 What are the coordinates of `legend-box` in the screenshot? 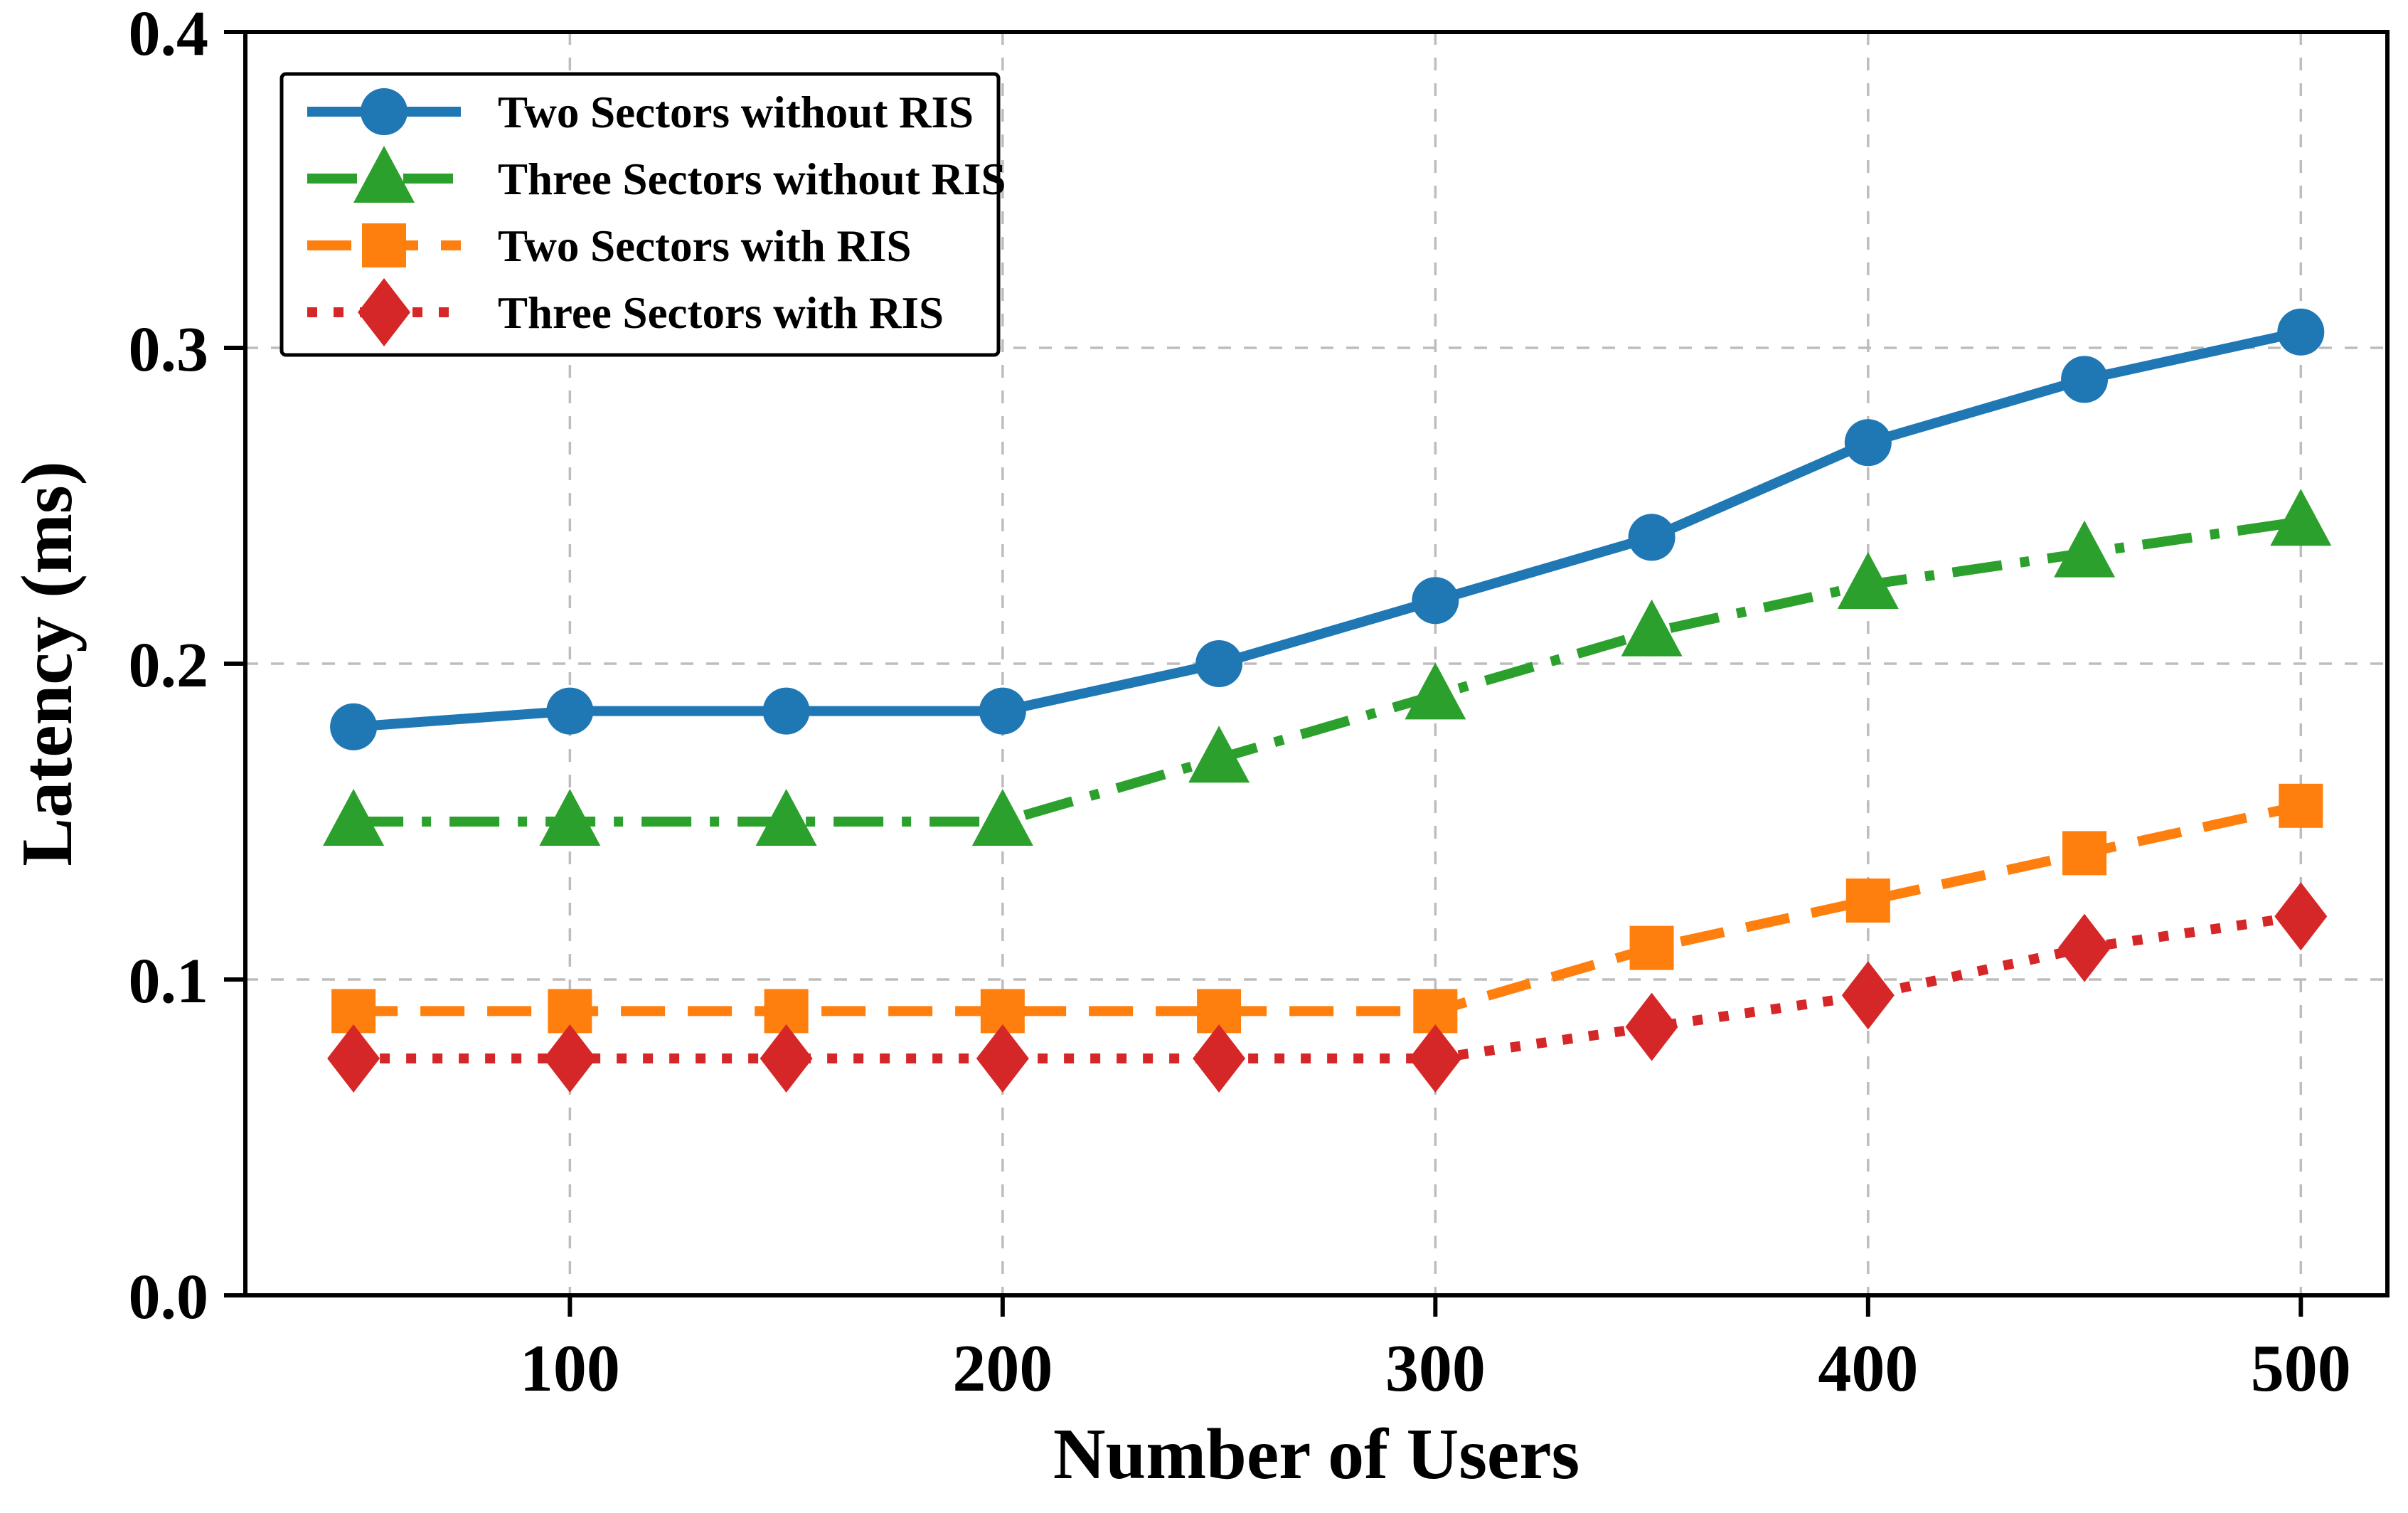 It's located at (640, 214).